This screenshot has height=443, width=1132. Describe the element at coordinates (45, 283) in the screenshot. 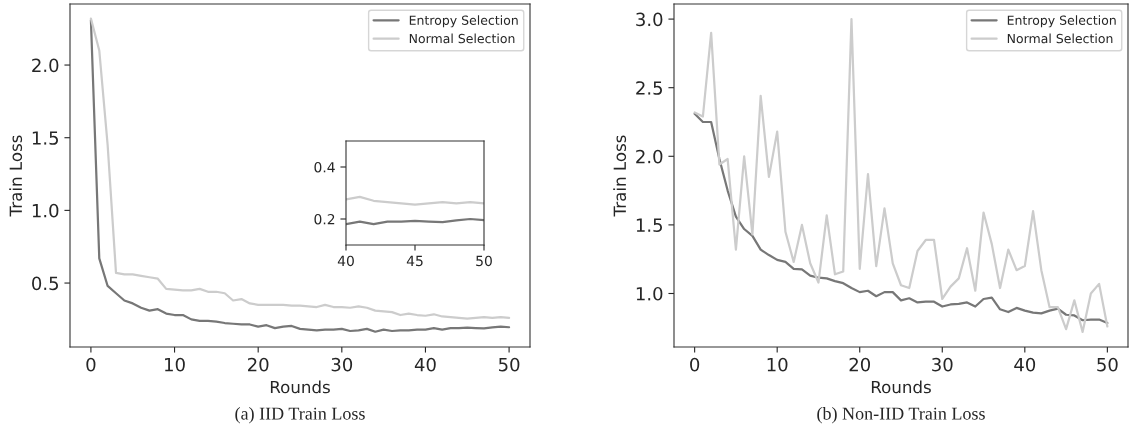

I see `y-tick-label: 0.5` at that location.